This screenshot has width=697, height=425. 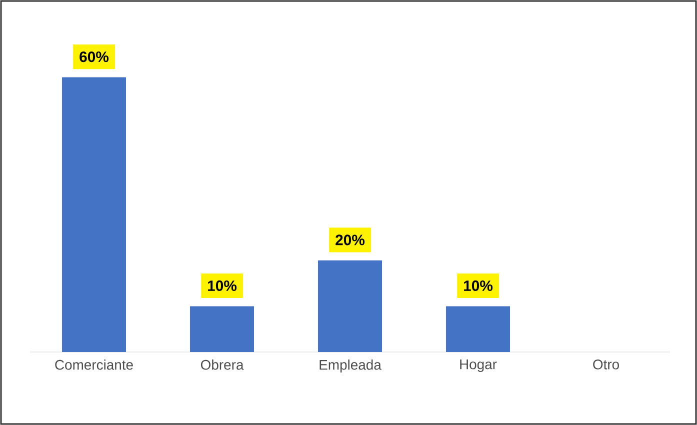 What do you see at coordinates (478, 366) in the screenshot?
I see `x-tick-label: Hogar` at bounding box center [478, 366].